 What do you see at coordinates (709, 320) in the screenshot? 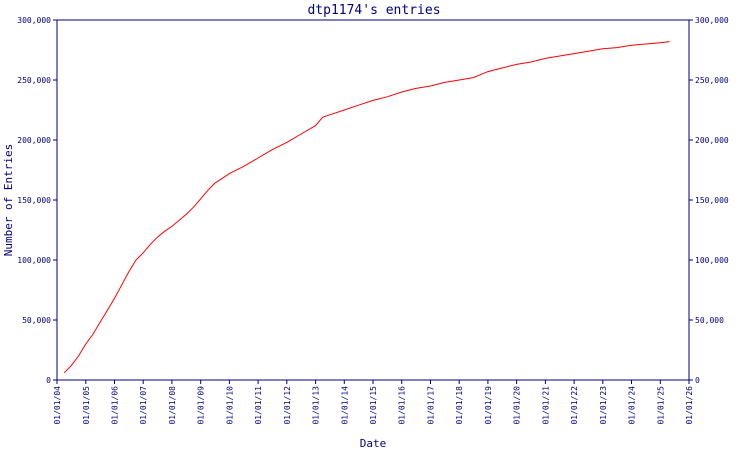
I see `y-tick-label-right: 50,000` at bounding box center [709, 320].